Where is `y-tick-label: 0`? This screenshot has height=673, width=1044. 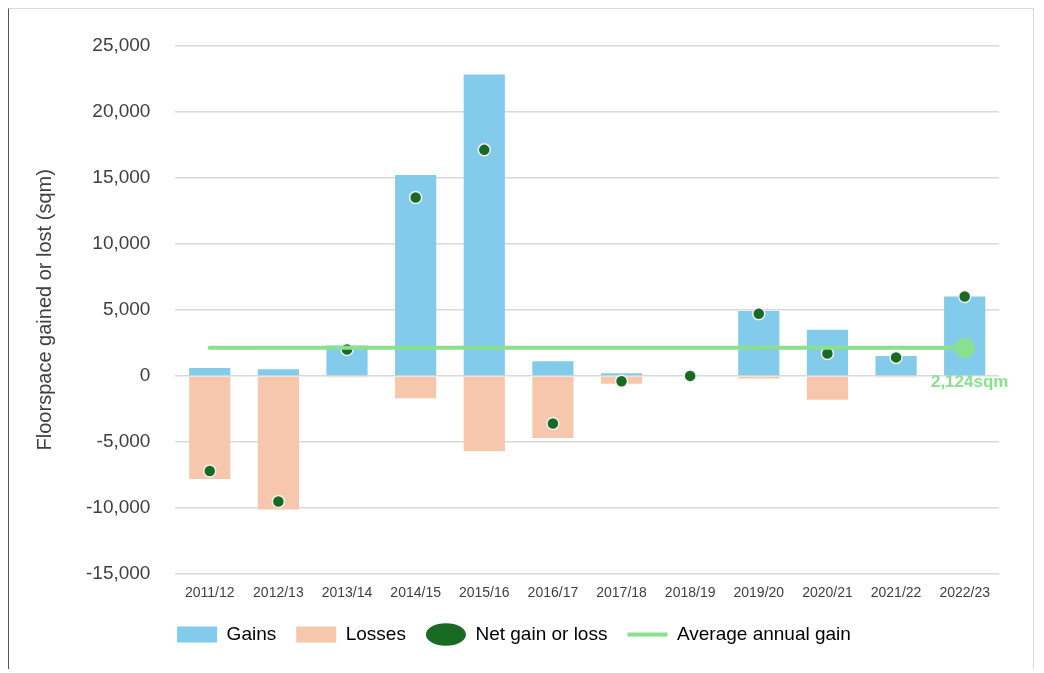 y-tick-label: 0 is located at coordinates (145, 375).